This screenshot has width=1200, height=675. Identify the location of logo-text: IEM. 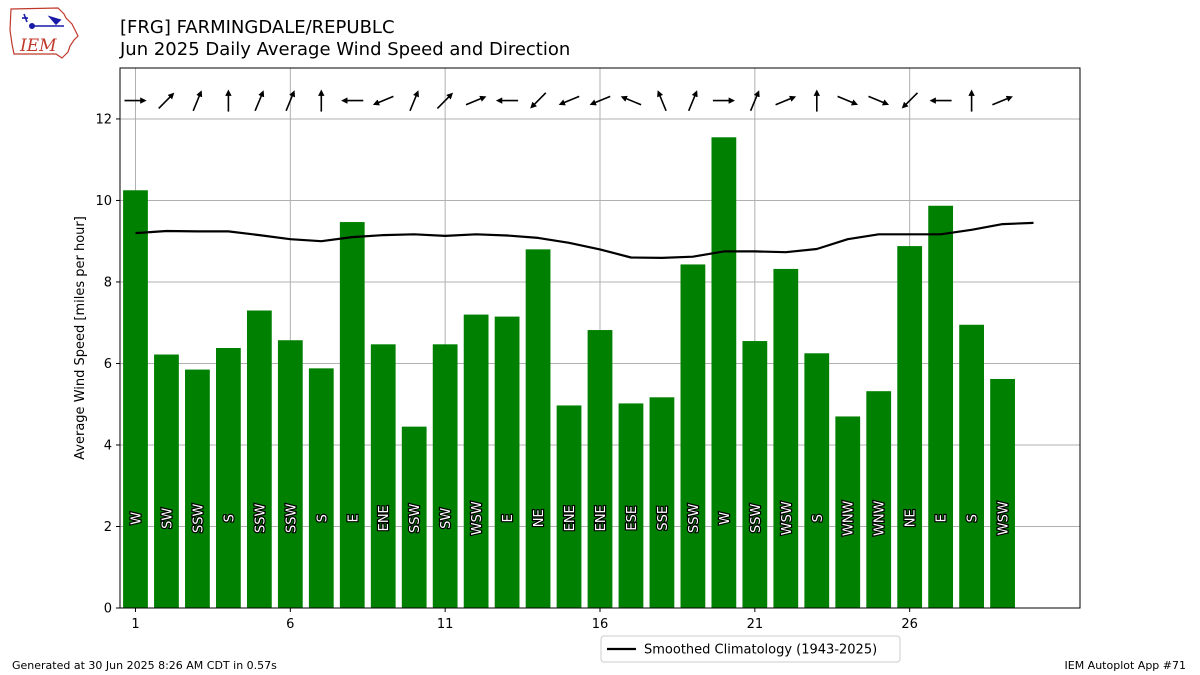
(38, 46).